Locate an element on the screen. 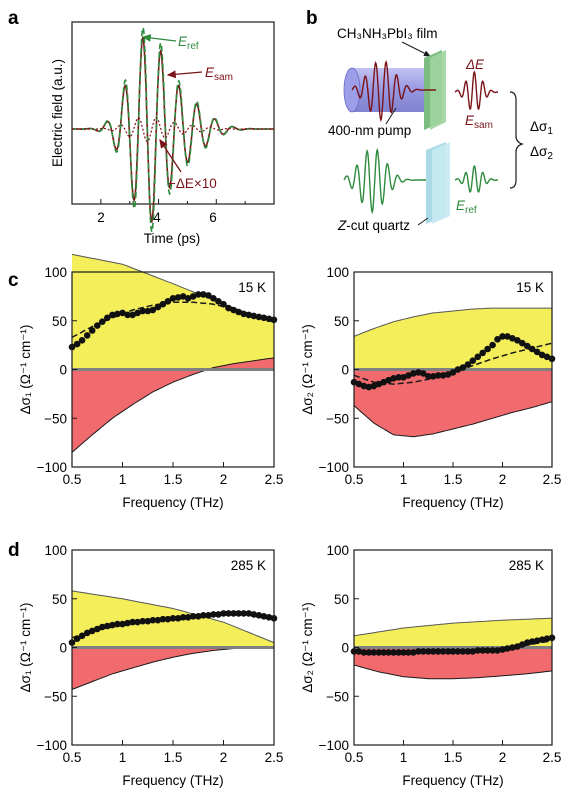 The image size is (580, 792). panel-a-ticks is located at coordinates (158, 201).